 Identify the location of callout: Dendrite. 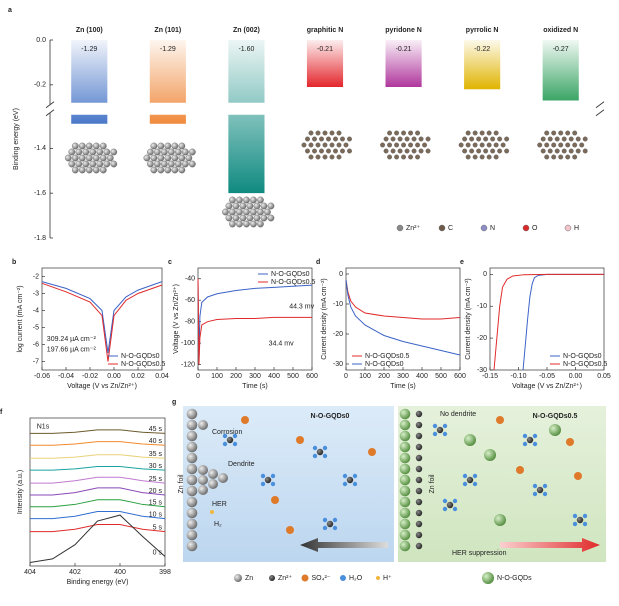
(241, 464).